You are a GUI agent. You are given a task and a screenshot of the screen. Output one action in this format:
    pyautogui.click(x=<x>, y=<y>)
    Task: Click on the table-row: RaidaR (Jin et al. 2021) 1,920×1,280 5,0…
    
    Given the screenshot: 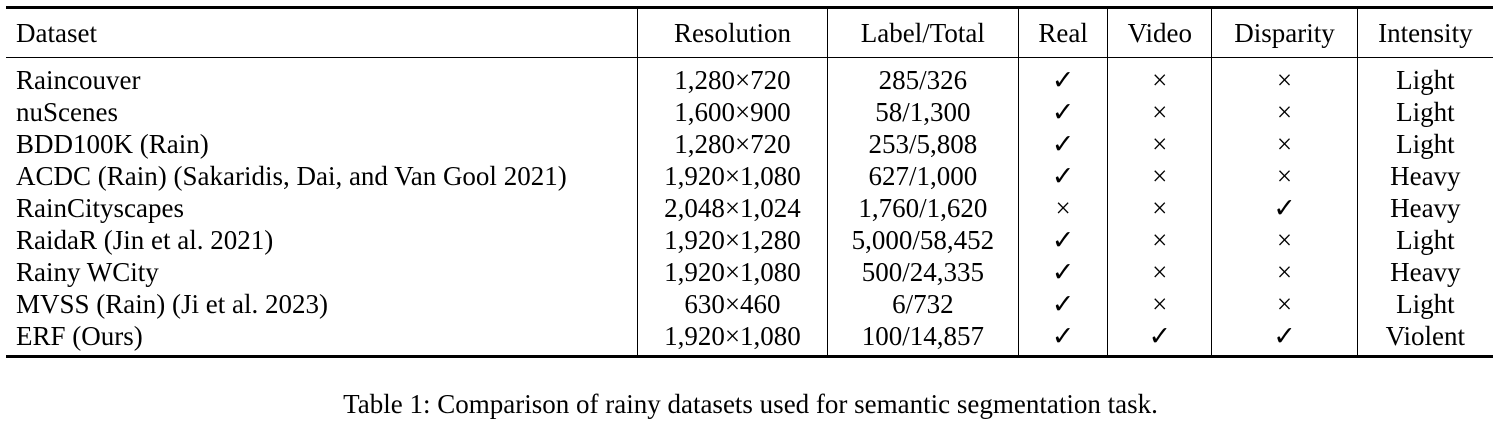 What is the action you would take?
    pyautogui.click(x=749, y=240)
    